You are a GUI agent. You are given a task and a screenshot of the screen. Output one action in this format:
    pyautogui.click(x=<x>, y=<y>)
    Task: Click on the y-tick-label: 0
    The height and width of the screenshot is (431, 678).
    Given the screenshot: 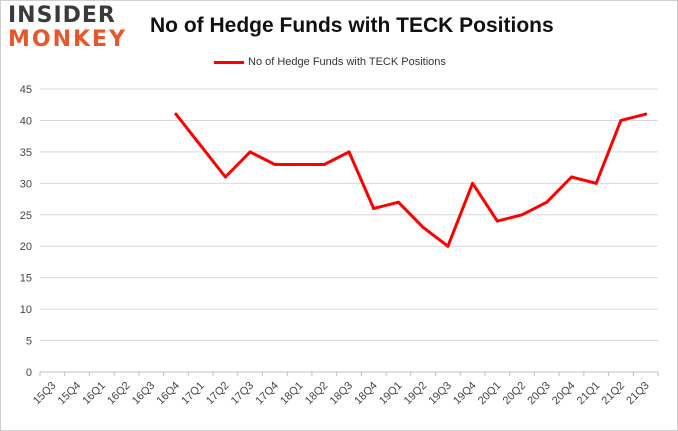 What is the action you would take?
    pyautogui.click(x=29, y=373)
    